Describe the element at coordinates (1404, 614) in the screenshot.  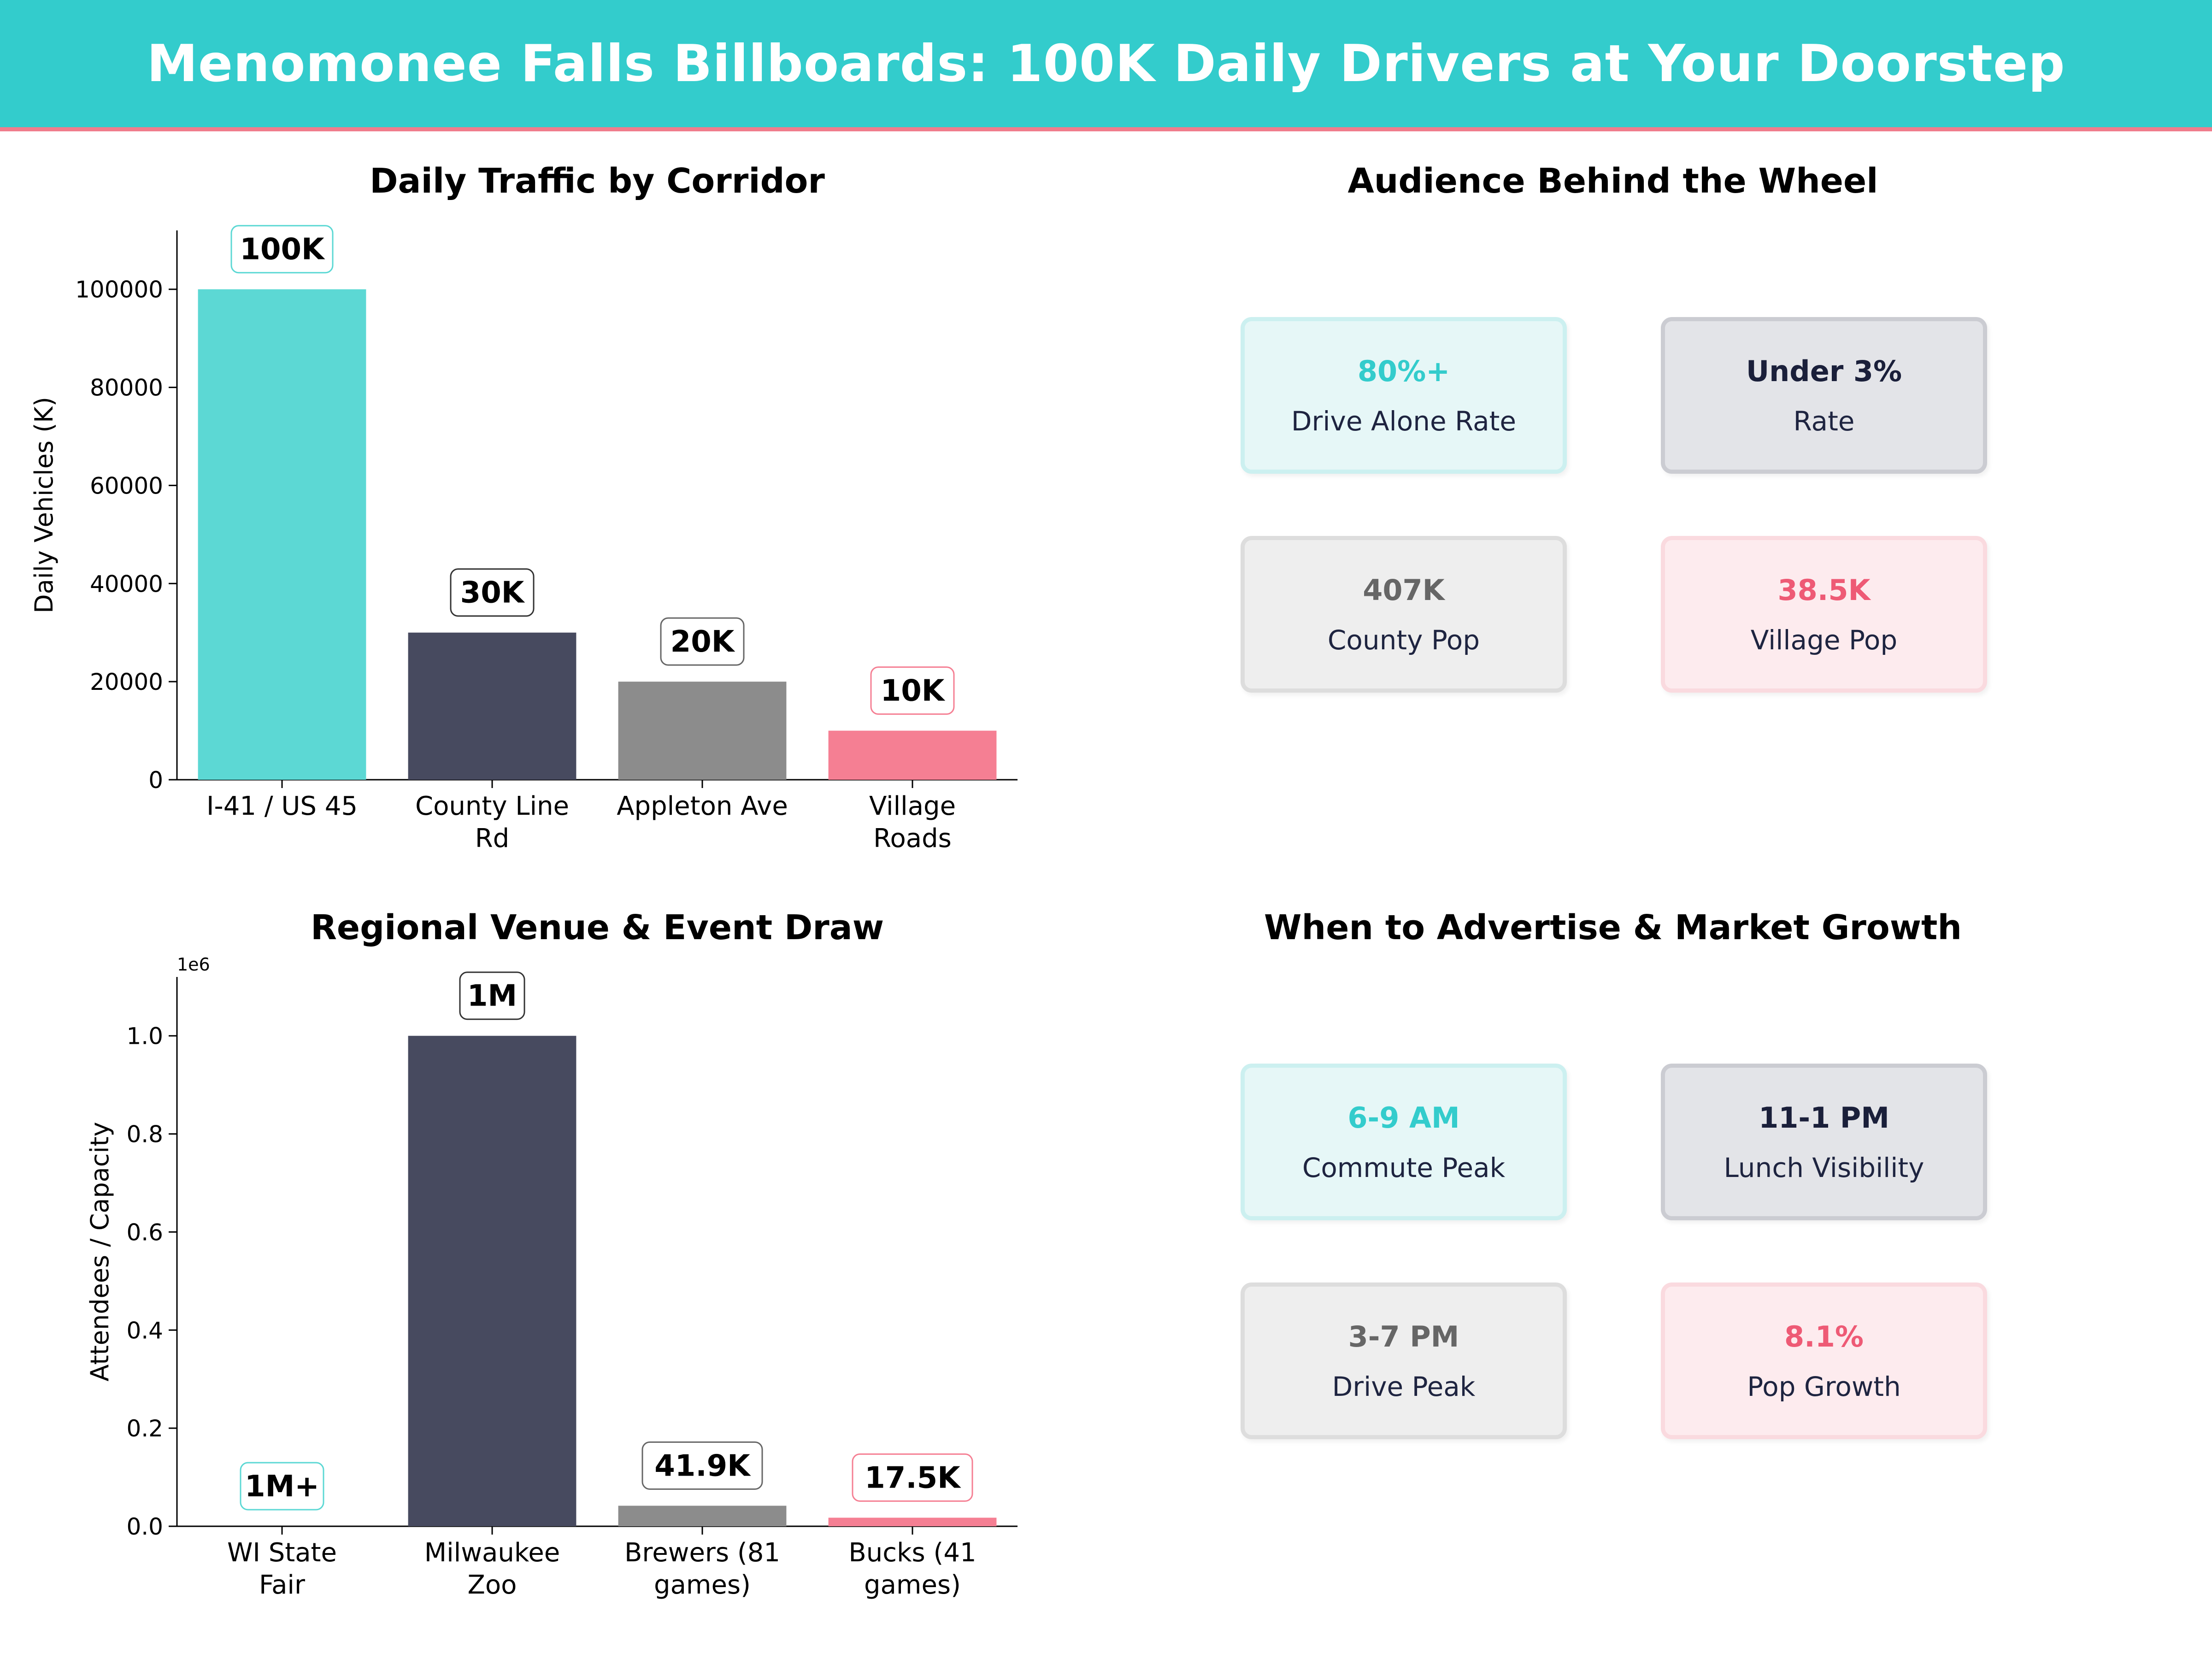
I see `audience-card-county-pop: 407K County Pop` at that location.